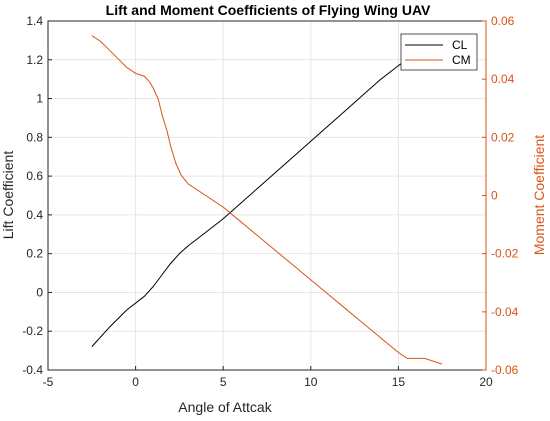  Describe the element at coordinates (32, 331) in the screenshot. I see `y-left-tick-label: -0.2` at that location.